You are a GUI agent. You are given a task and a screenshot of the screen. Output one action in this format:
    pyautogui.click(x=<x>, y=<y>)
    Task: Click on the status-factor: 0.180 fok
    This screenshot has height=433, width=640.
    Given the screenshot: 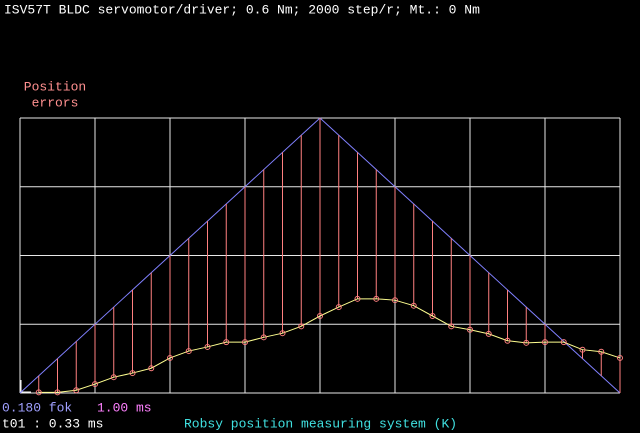 What is the action you would take?
    pyautogui.click(x=37, y=407)
    